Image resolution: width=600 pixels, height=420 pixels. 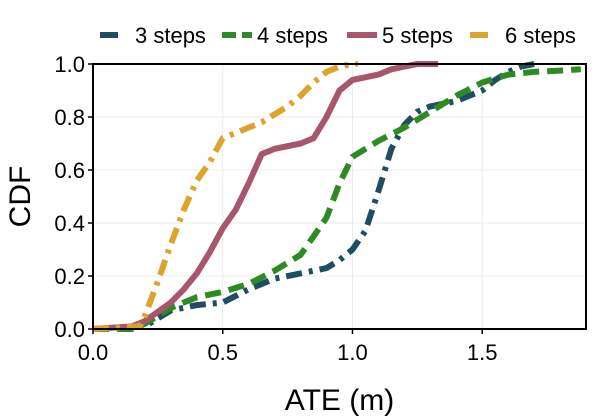 I want to click on legend-label: 3 steps, so click(x=170, y=35).